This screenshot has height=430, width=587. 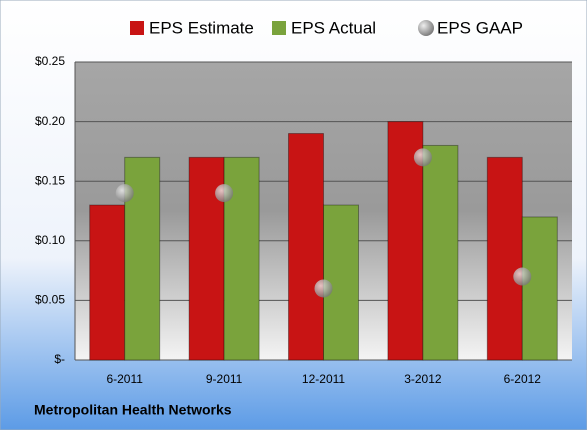 What do you see at coordinates (224, 379) in the screenshot?
I see `x-tick-label: 9-2011` at bounding box center [224, 379].